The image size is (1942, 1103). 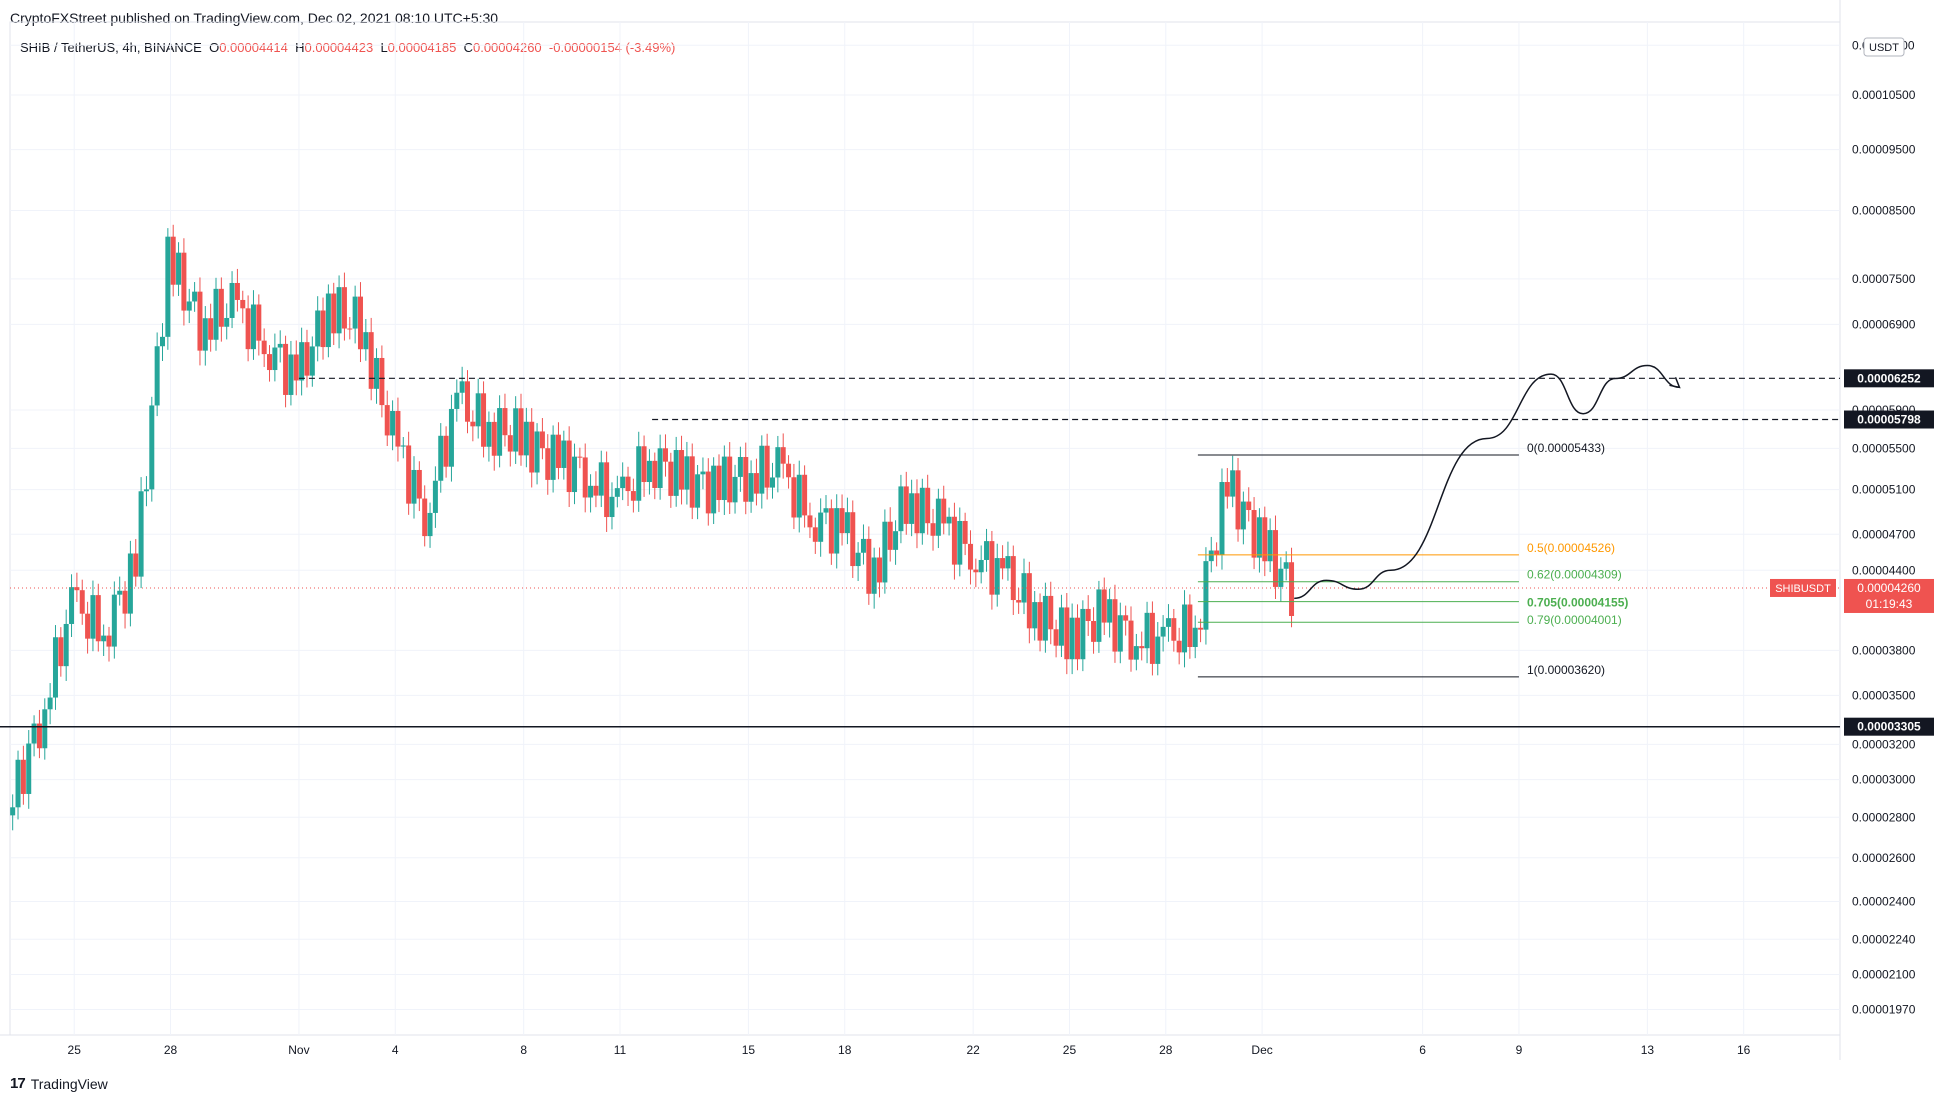 What do you see at coordinates (1884, 48) in the screenshot?
I see `currency-label: USDT` at bounding box center [1884, 48].